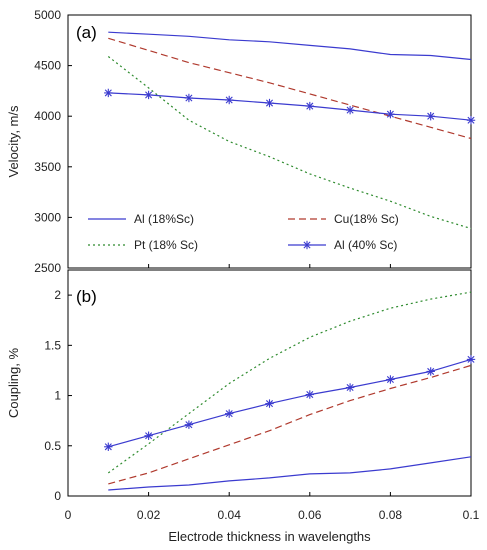 This screenshot has width=487, height=550. I want to click on velocity-y-axis-label: Velocity, m/s, so click(13, 141).